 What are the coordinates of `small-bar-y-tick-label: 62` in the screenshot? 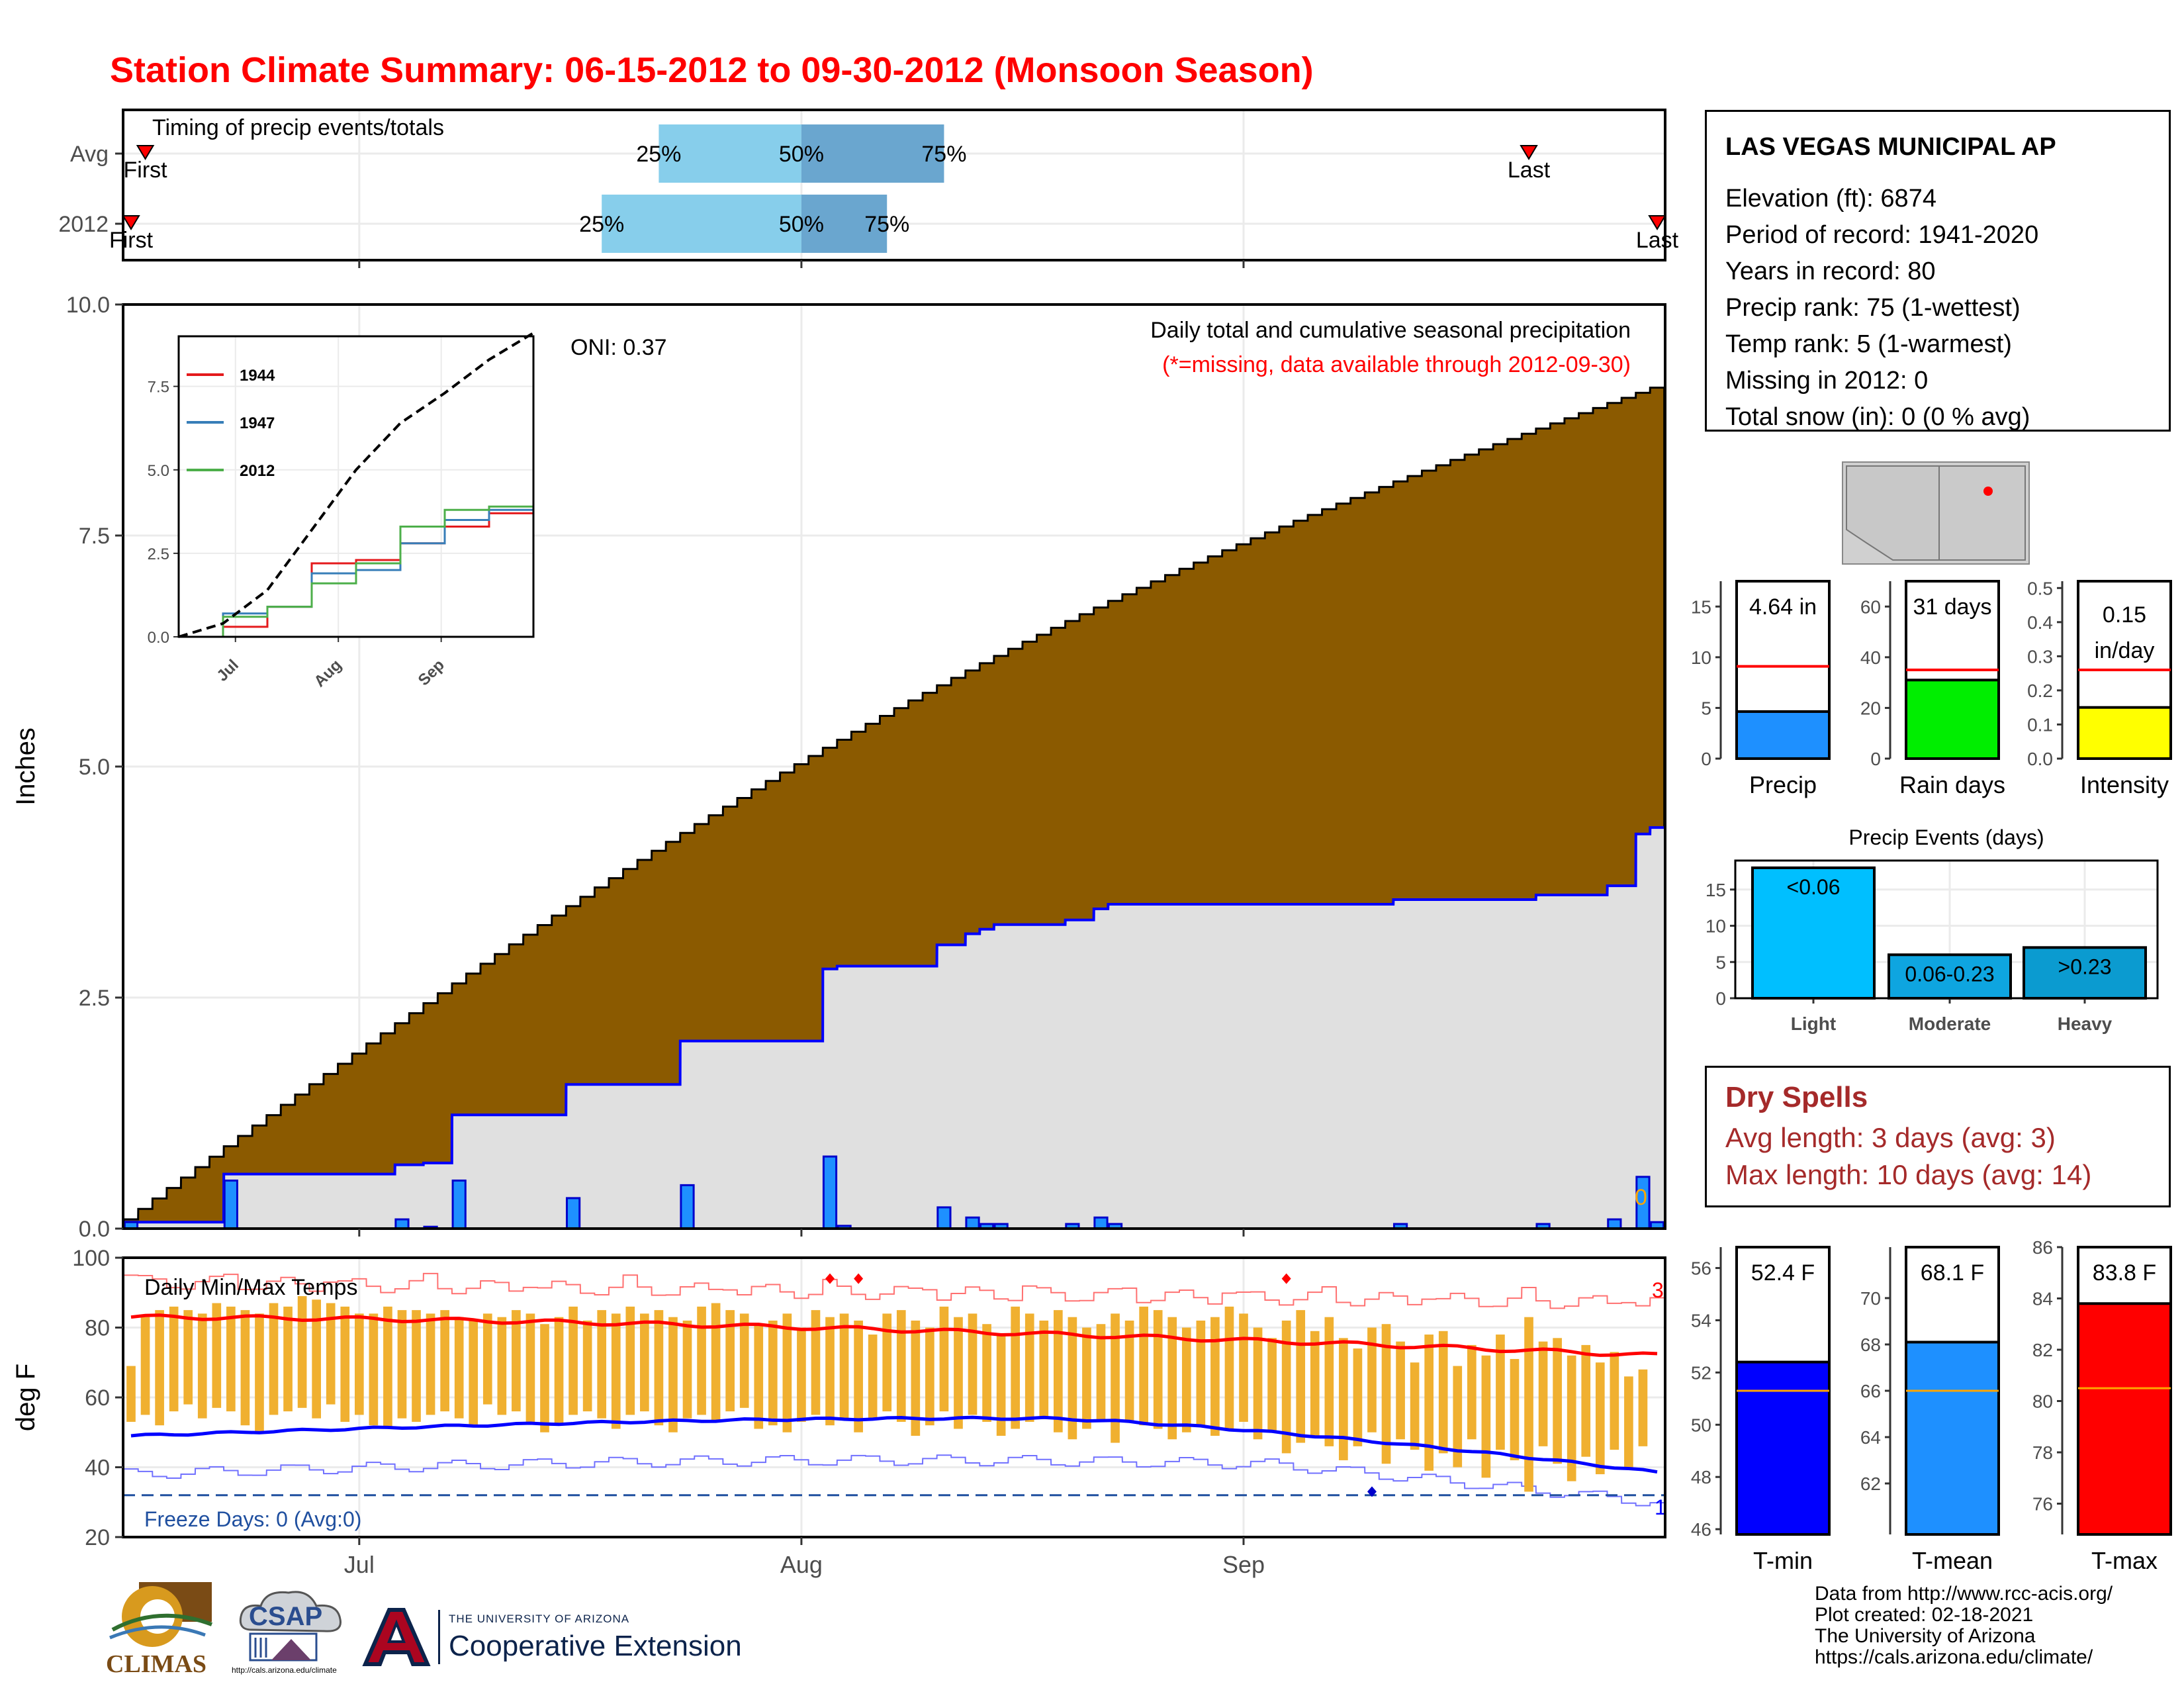 It's located at (1871, 1484).